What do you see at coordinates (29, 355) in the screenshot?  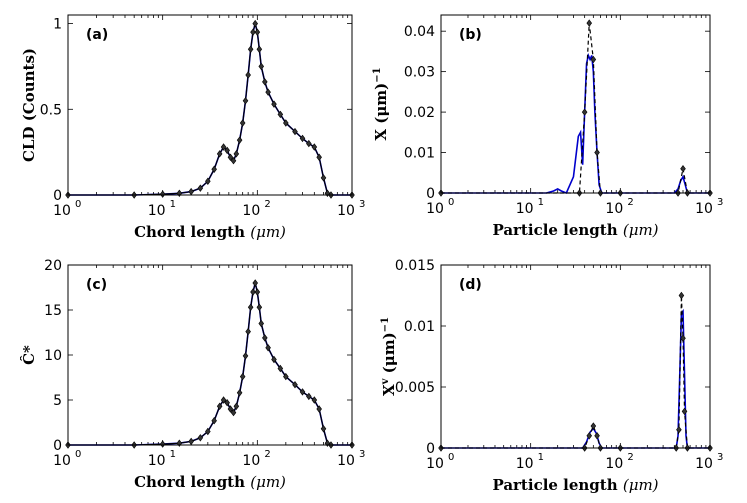 I see `y-axis-label: Ĉ*` at bounding box center [29, 355].